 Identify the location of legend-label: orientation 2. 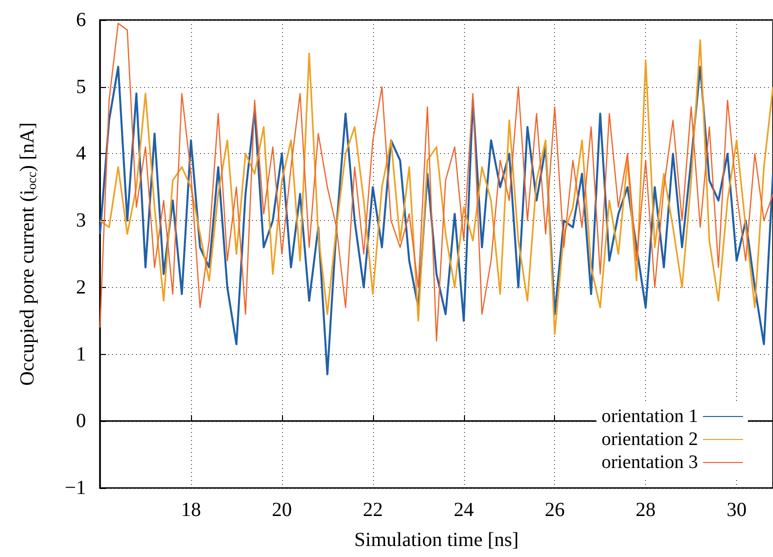
(649, 439).